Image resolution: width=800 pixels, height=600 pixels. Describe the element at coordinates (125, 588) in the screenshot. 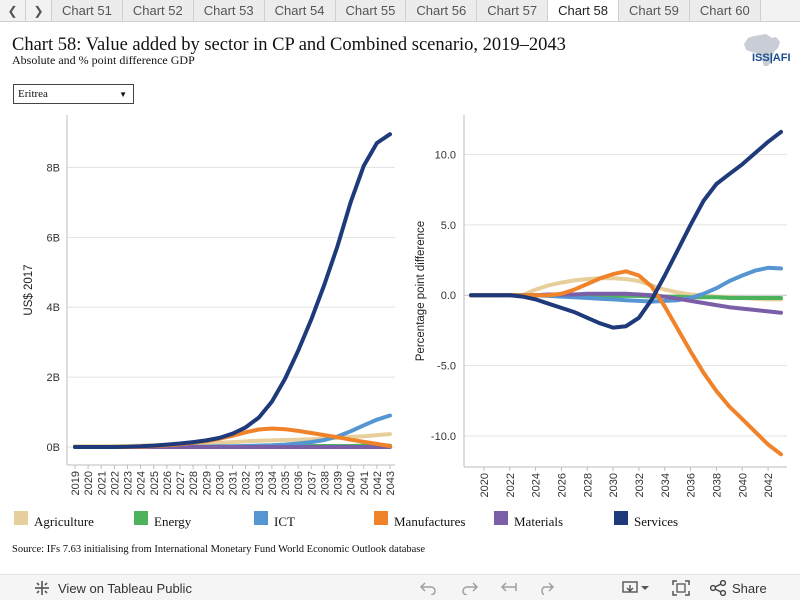

I see `view-on-tableau-label: View on Tableau Public` at that location.